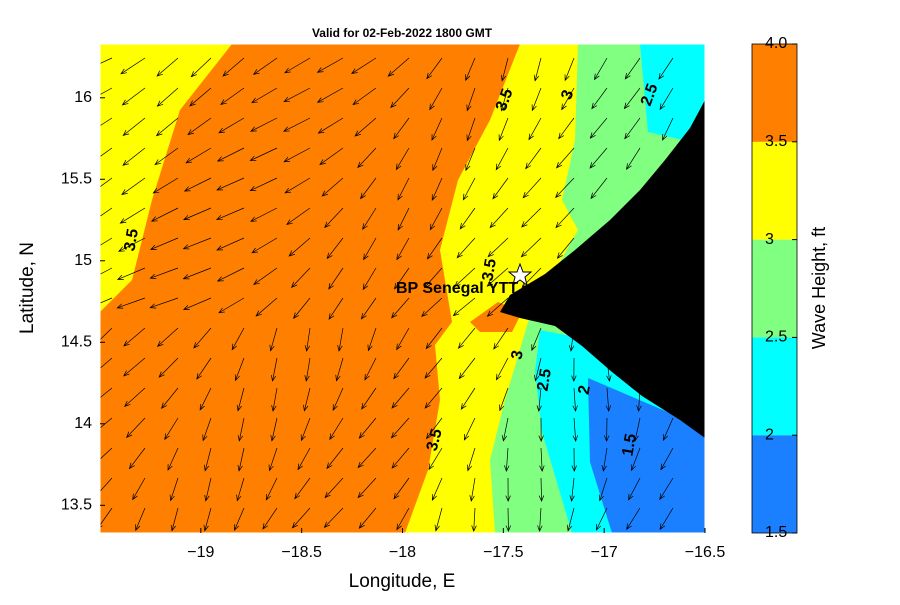 The height and width of the screenshot is (605, 900). What do you see at coordinates (604, 552) in the screenshot?
I see `x-tick-label: −17` at bounding box center [604, 552].